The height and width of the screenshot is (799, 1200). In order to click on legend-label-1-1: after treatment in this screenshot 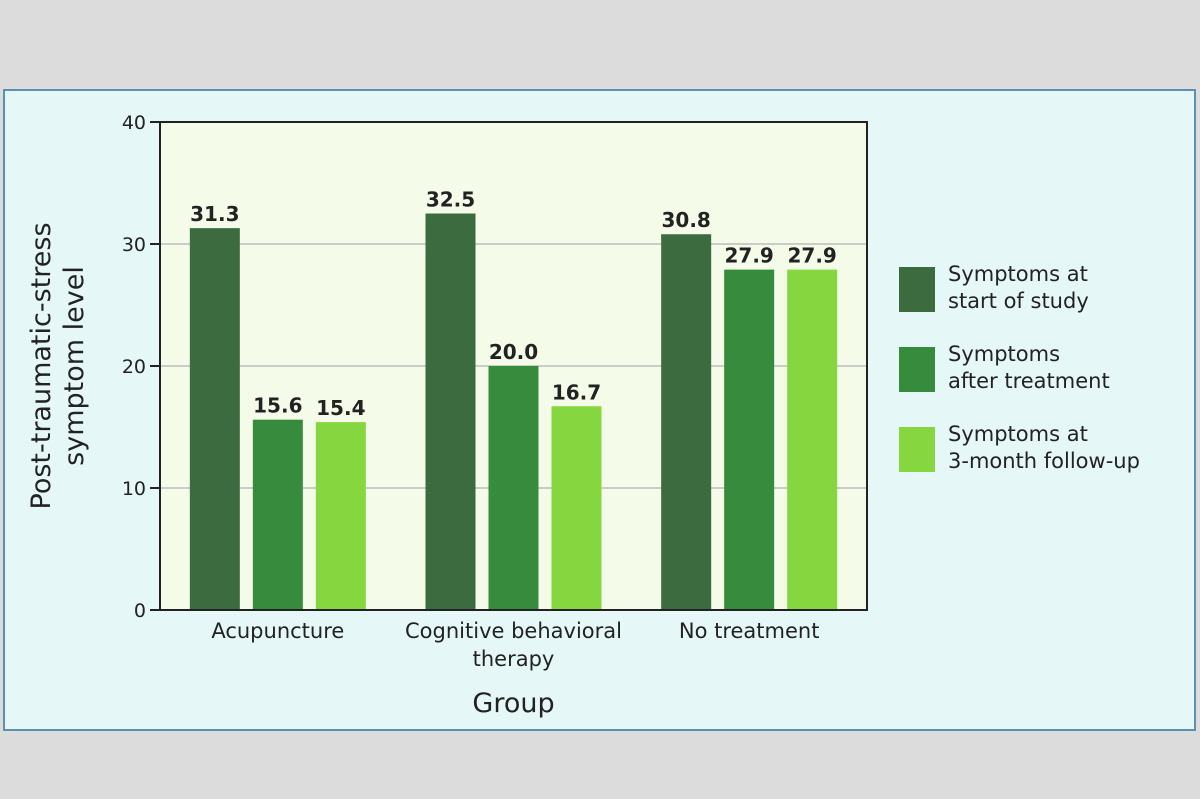, I will do `click(1029, 381)`.